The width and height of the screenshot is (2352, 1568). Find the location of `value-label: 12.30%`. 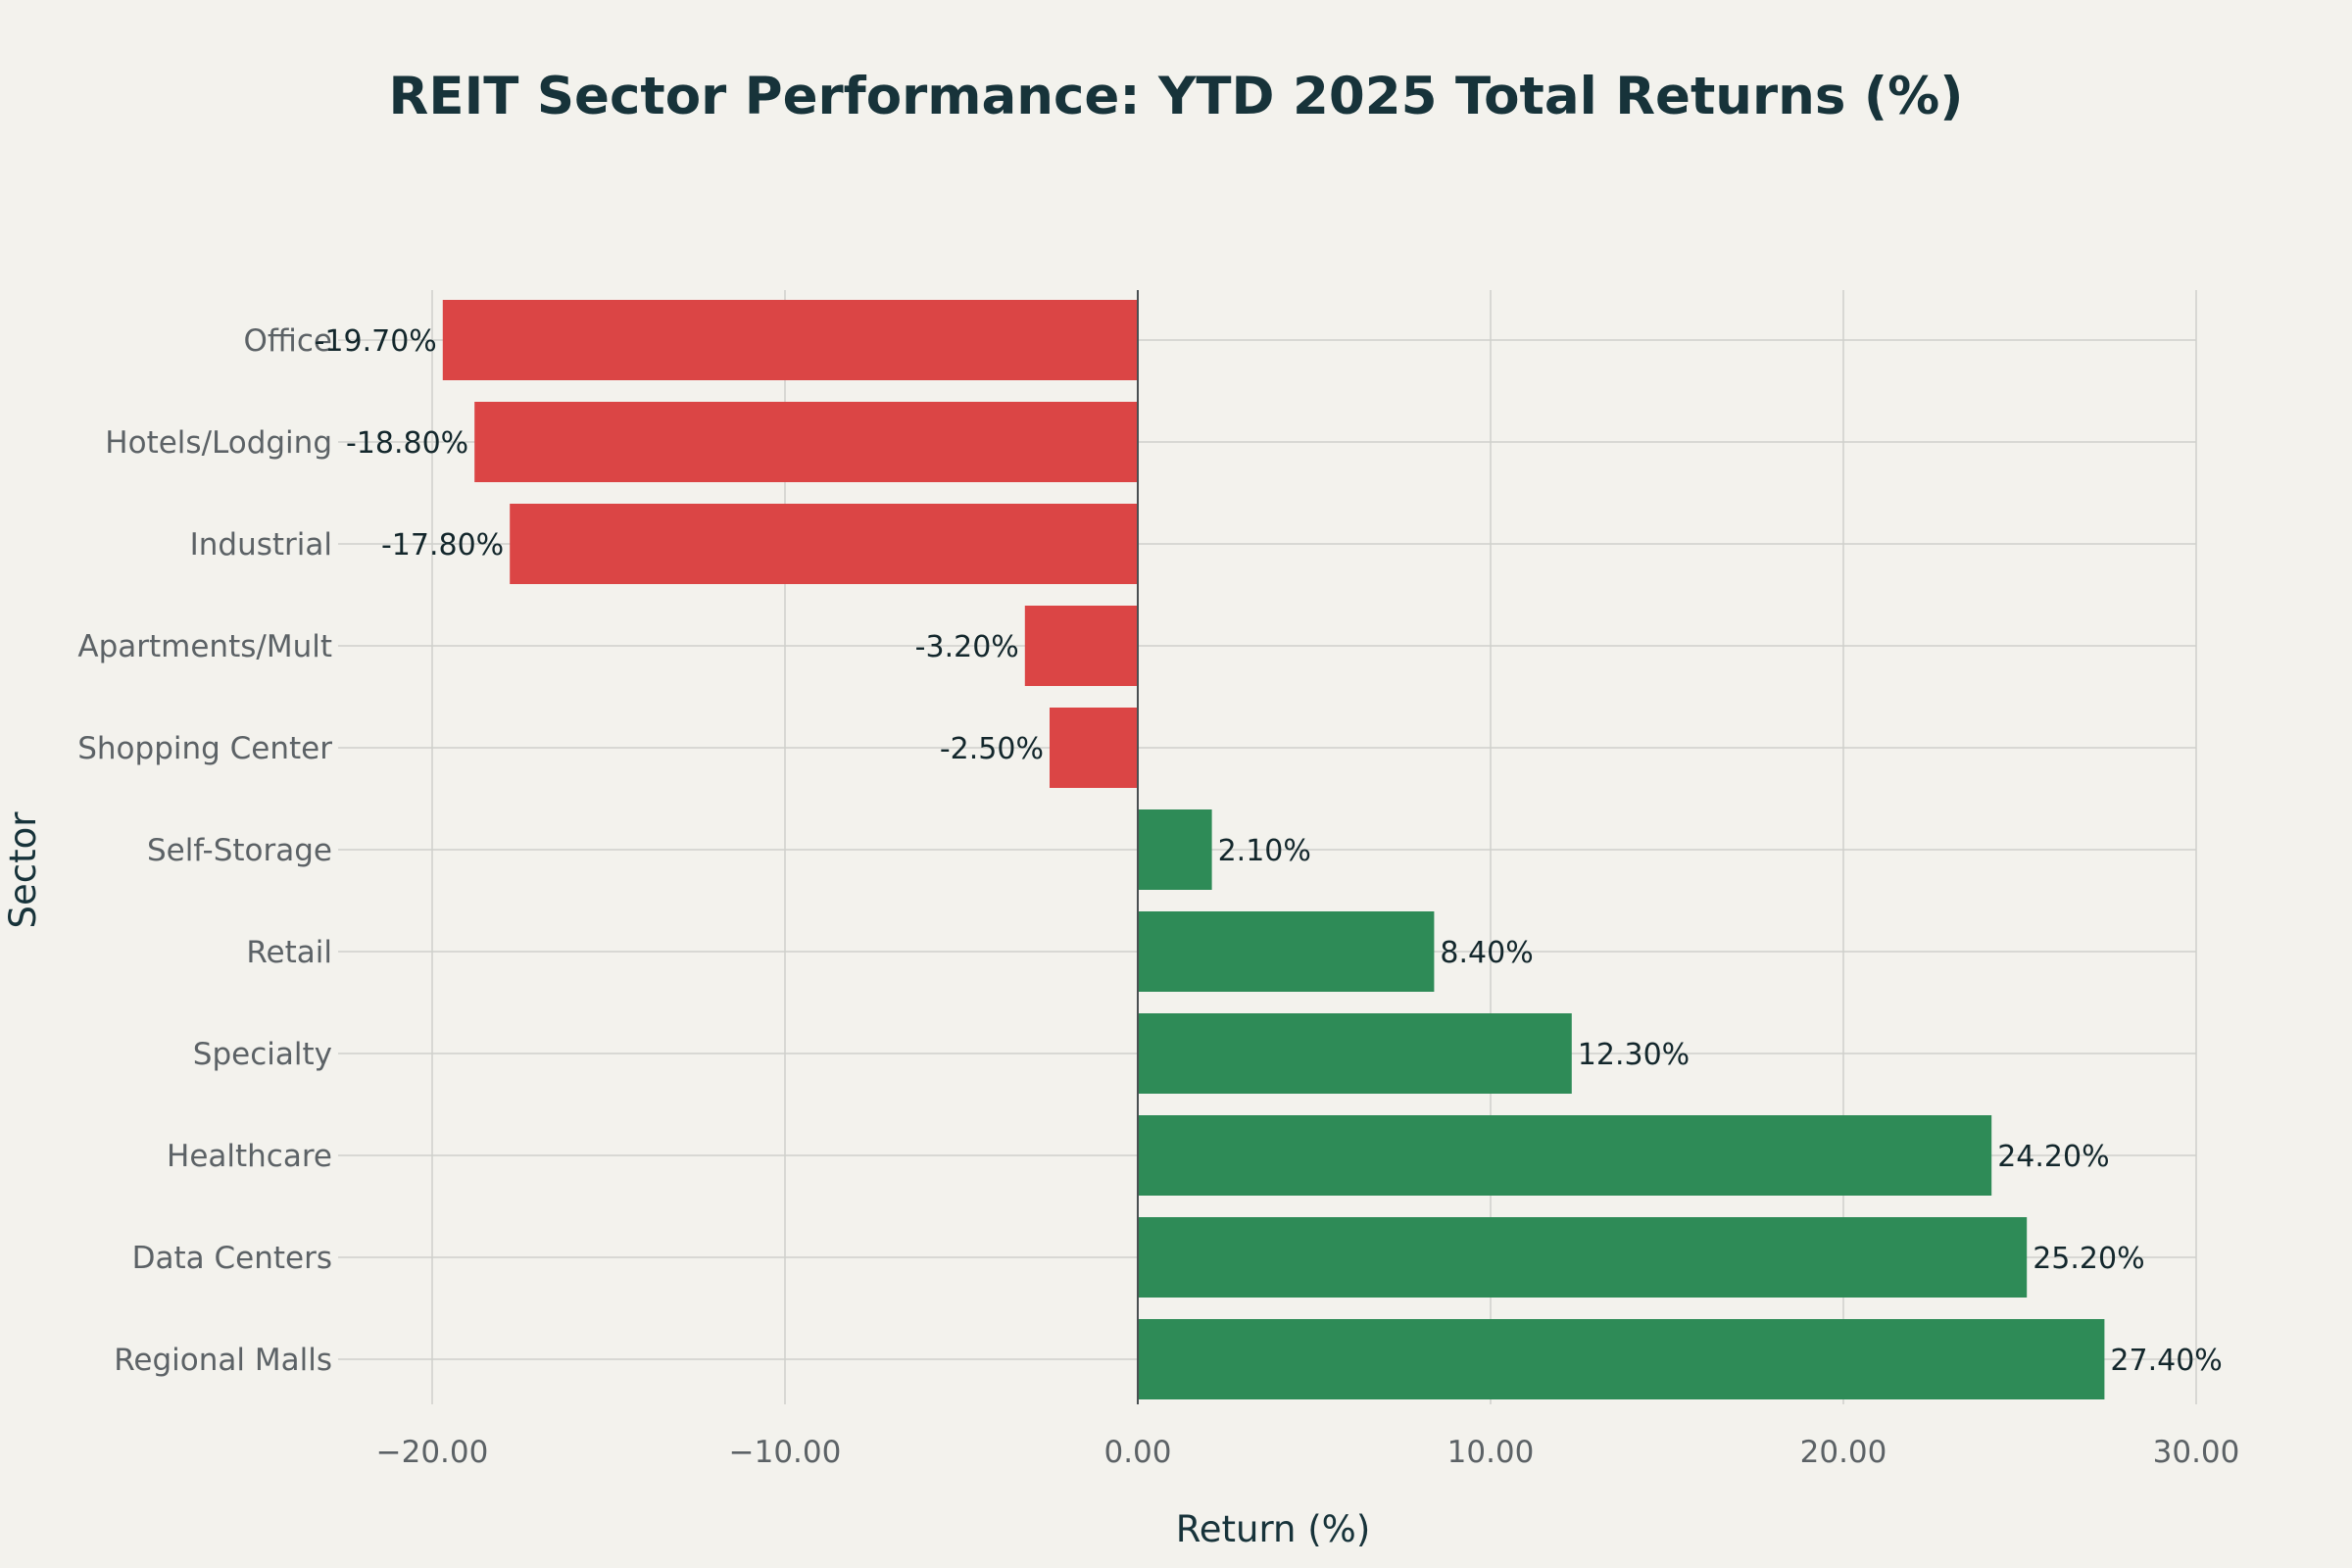

value-label: 12.30% is located at coordinates (1634, 1055).